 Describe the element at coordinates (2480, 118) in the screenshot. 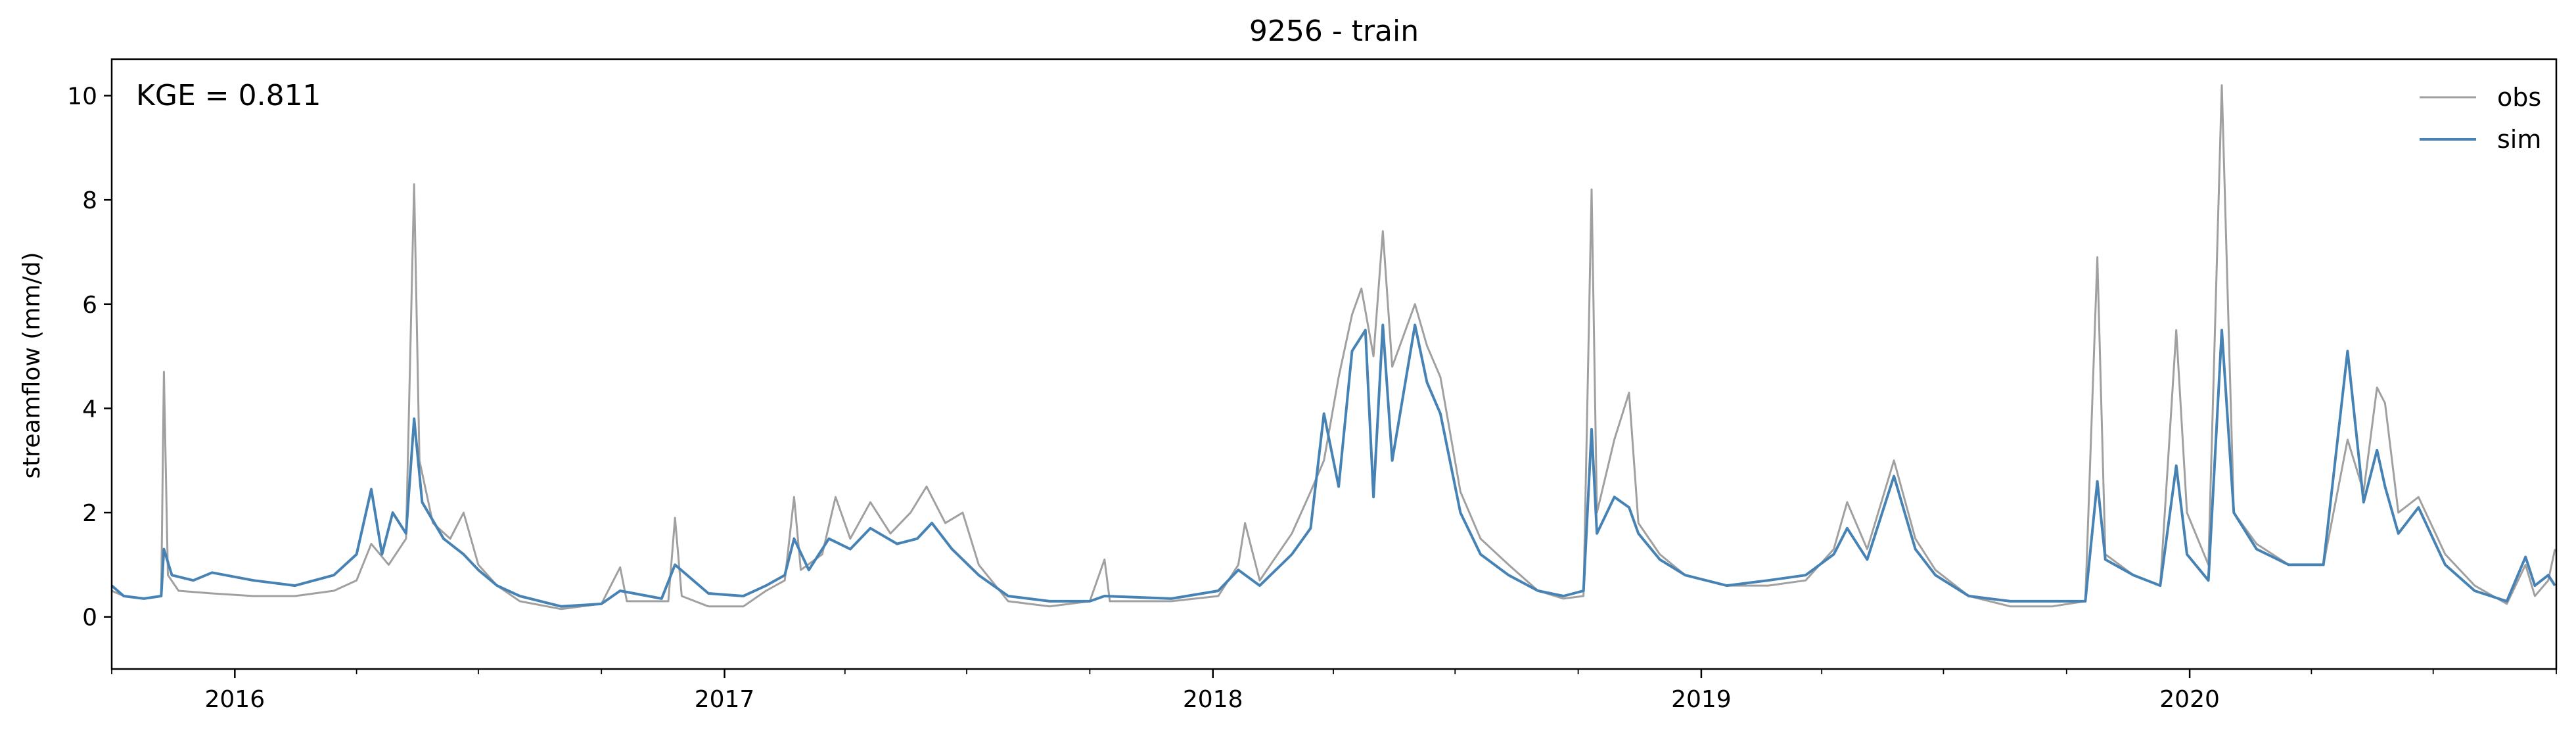

I see `legend: obs sim` at that location.